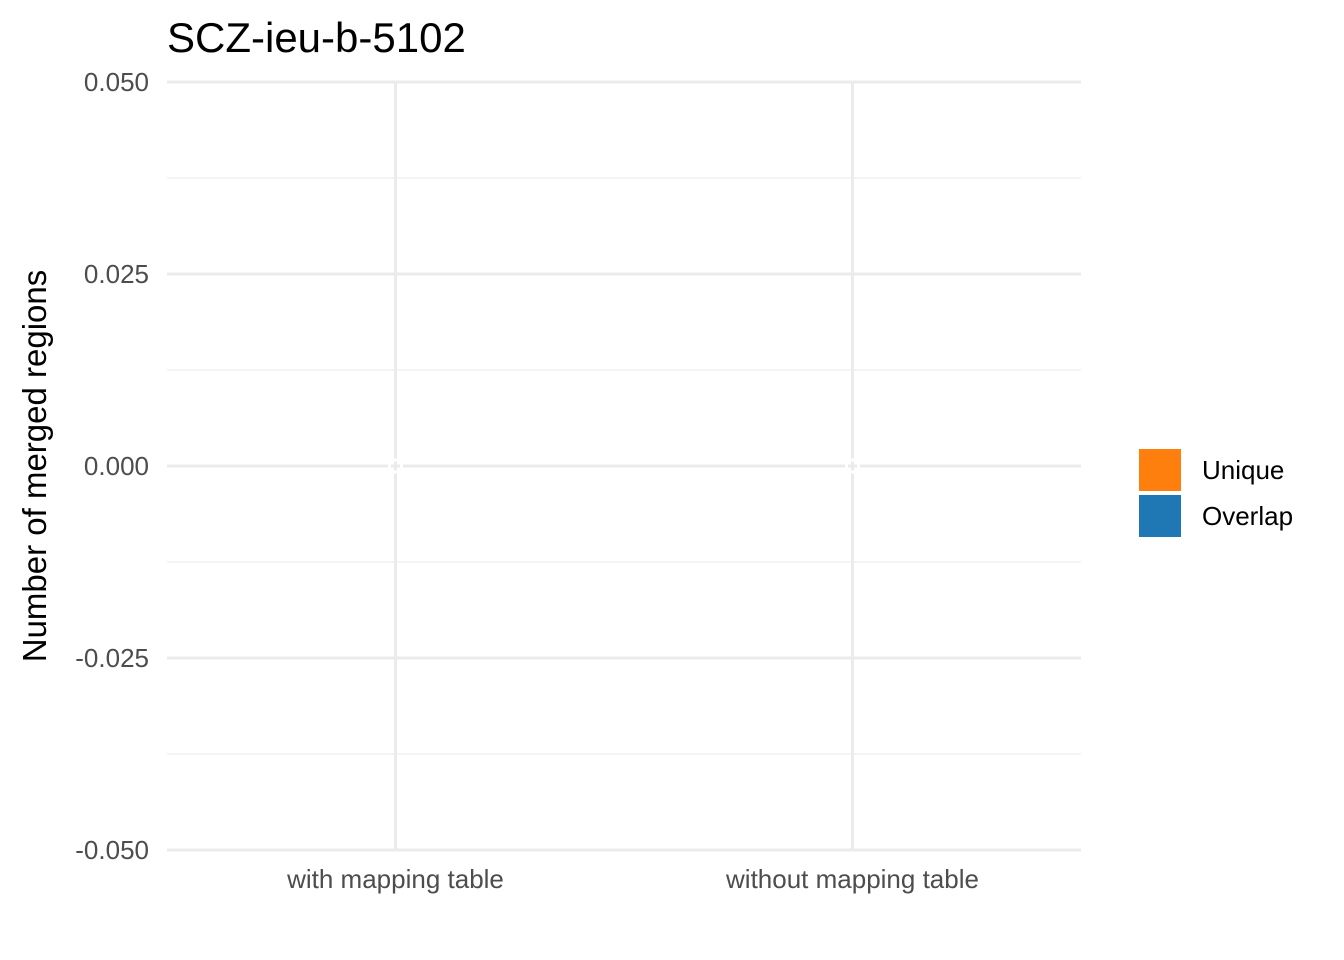 This screenshot has width=1344, height=960. What do you see at coordinates (632, 879) in the screenshot?
I see `x-tick-labels: with mapping table without mapping table` at bounding box center [632, 879].